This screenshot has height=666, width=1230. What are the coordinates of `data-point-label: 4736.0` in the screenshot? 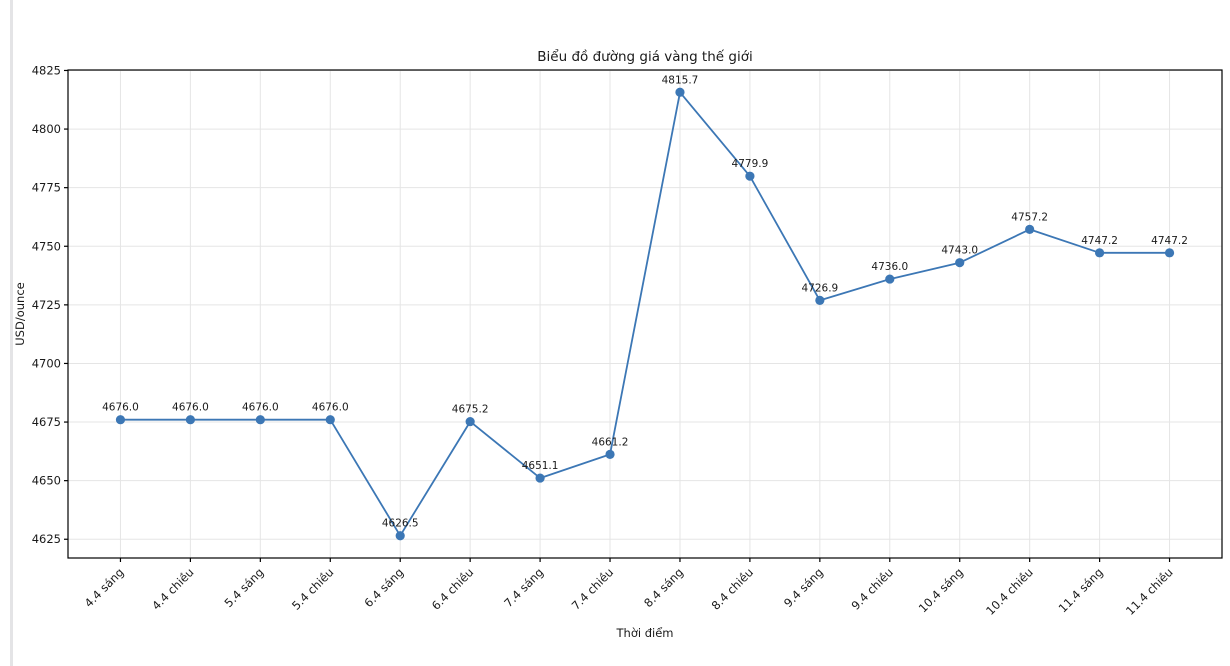 It's located at (889, 267).